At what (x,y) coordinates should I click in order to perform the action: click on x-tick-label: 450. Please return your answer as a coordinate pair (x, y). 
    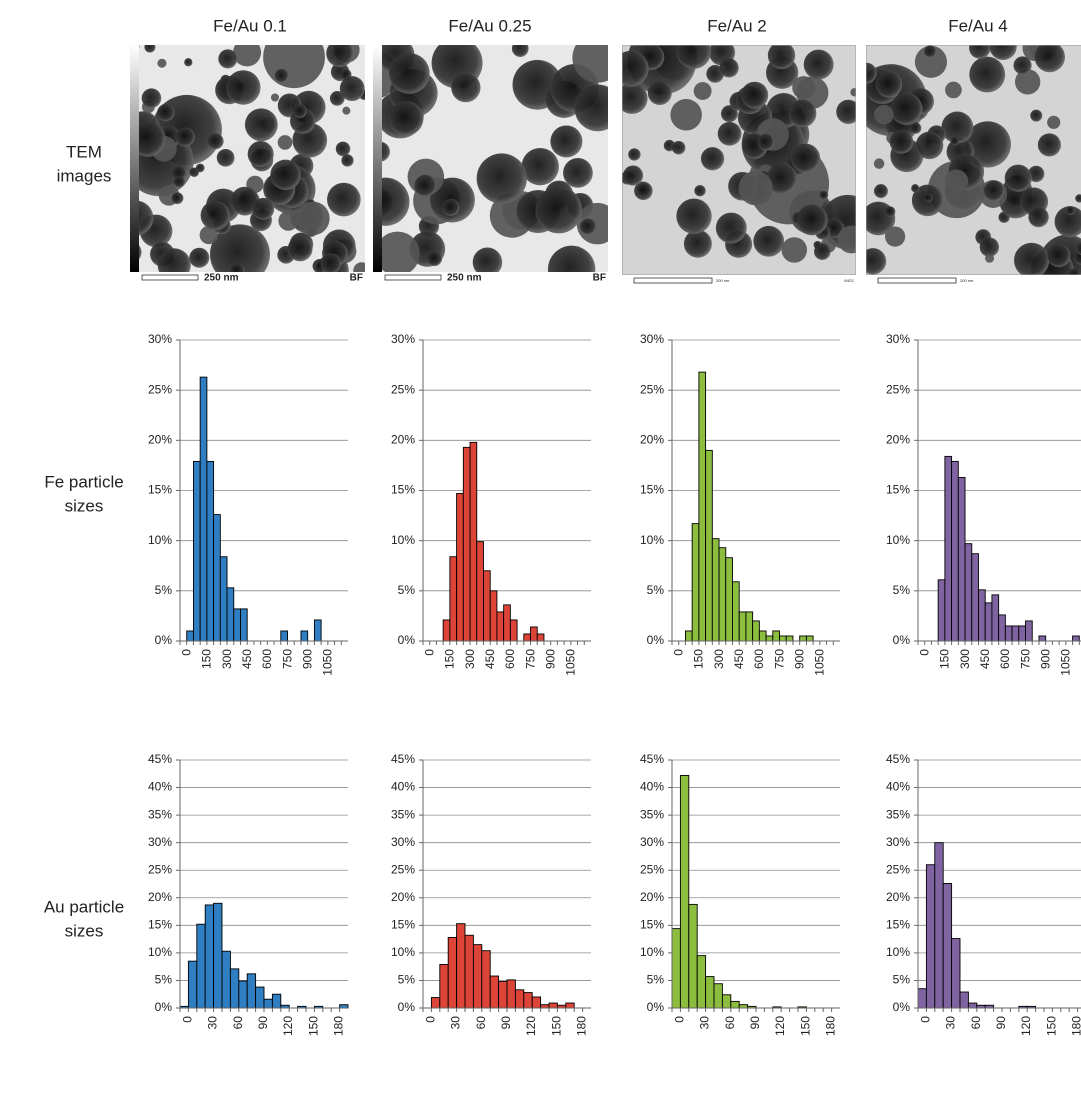
    Looking at the image, I should click on (490, 659).